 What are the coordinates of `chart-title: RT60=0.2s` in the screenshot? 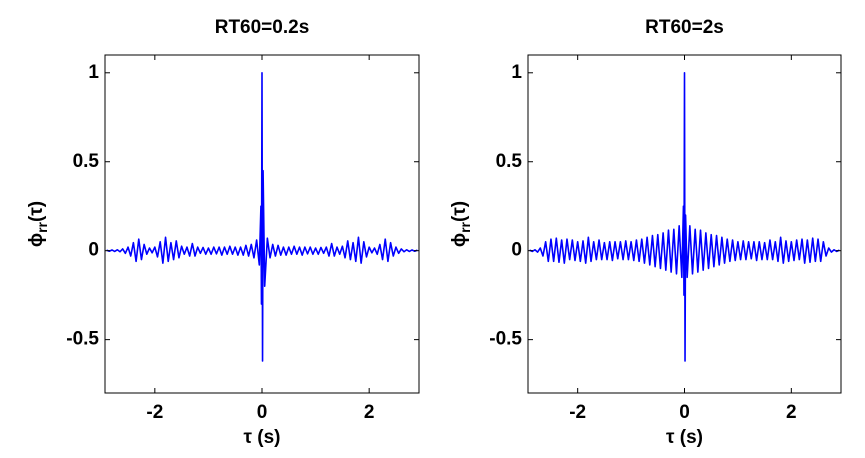 It's located at (262, 27).